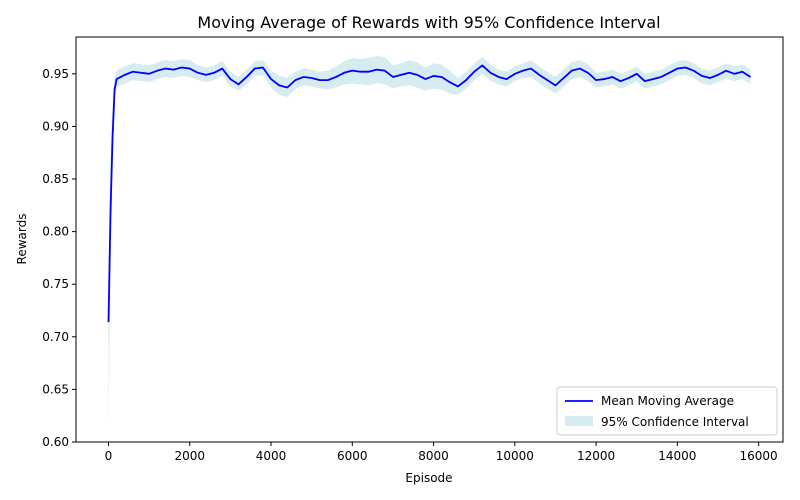 The image size is (800, 500). What do you see at coordinates (22, 239) in the screenshot?
I see `y-axis-label: Rewards` at bounding box center [22, 239].